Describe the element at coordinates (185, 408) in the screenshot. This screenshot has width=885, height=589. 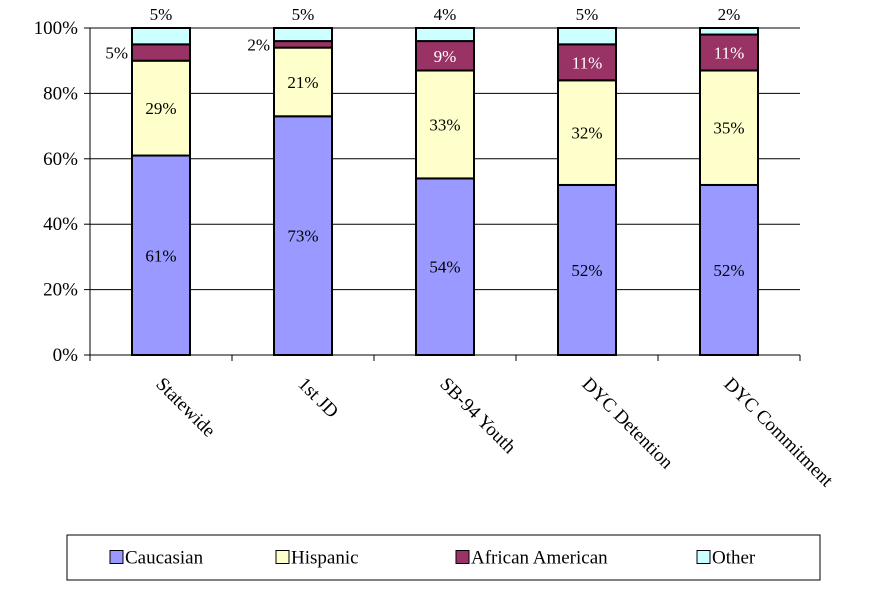
I see `category-label-statewide: Statewide` at that location.